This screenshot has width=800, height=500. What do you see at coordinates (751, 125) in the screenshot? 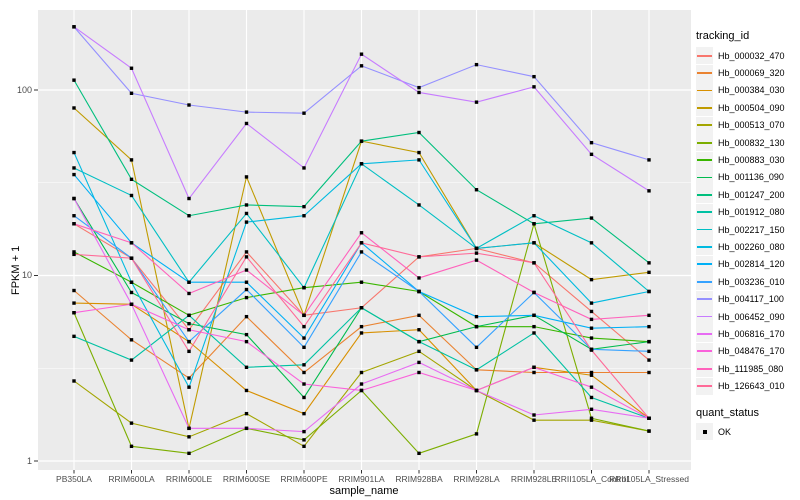
I see `legend-item-label: Hb_000513_070` at bounding box center [751, 125].